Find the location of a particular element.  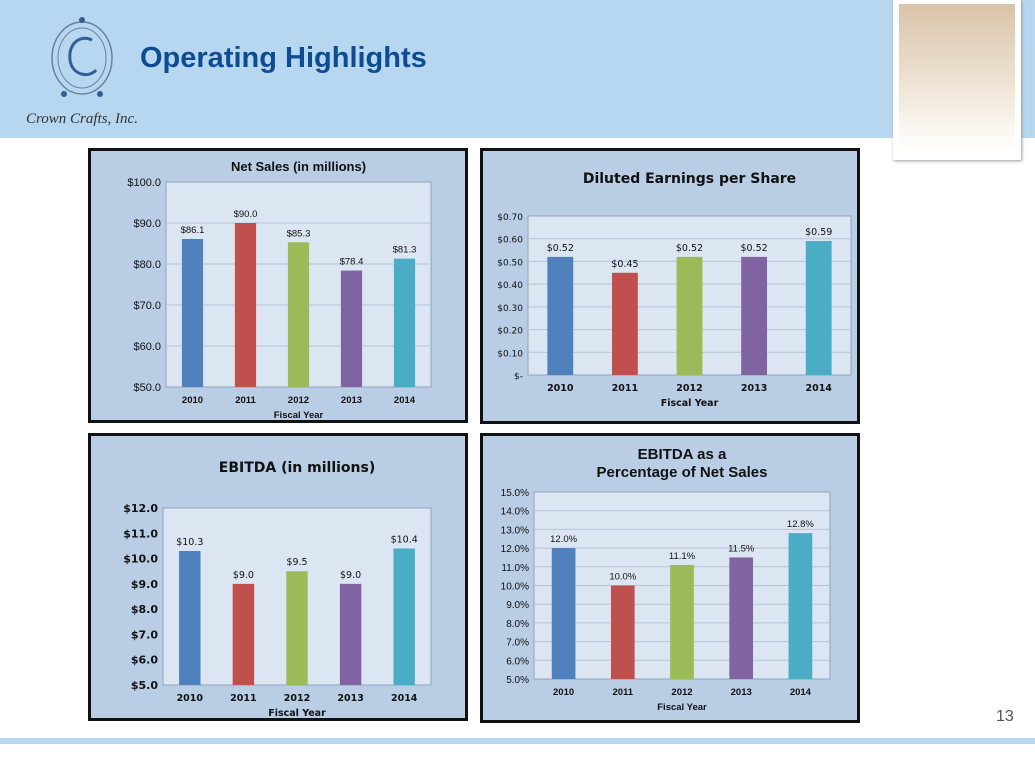

y-tick-label: $0.30 is located at coordinates (510, 309).